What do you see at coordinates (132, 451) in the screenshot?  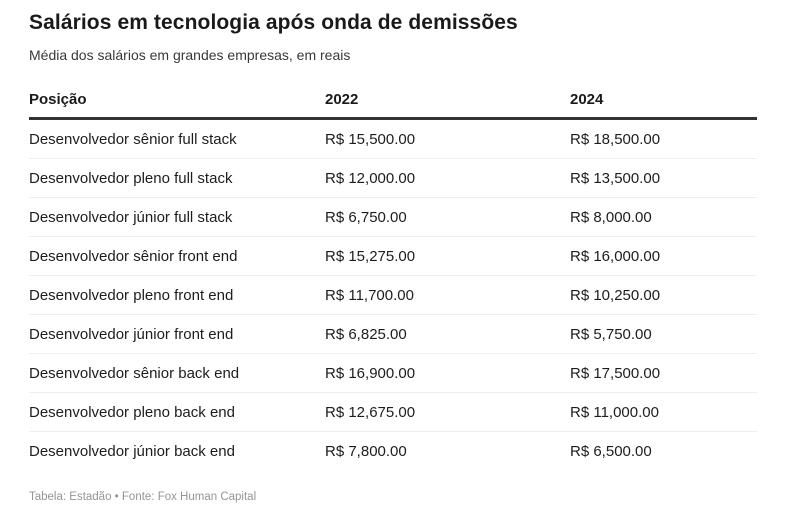 I see `position-cell: Desenvolvedor júnior back end` at bounding box center [132, 451].